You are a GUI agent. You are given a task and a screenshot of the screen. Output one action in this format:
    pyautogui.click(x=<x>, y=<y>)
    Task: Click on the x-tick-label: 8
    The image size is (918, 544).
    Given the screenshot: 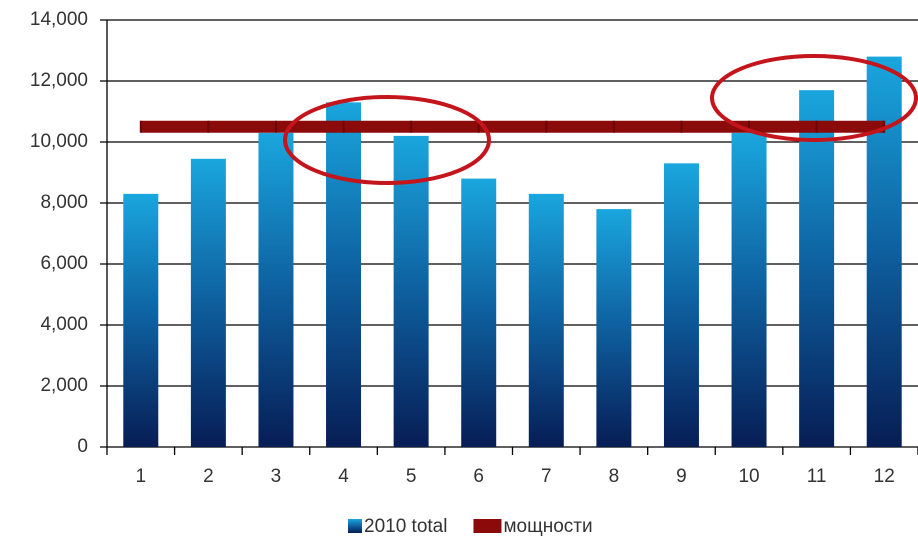 What is the action you would take?
    pyautogui.click(x=614, y=476)
    